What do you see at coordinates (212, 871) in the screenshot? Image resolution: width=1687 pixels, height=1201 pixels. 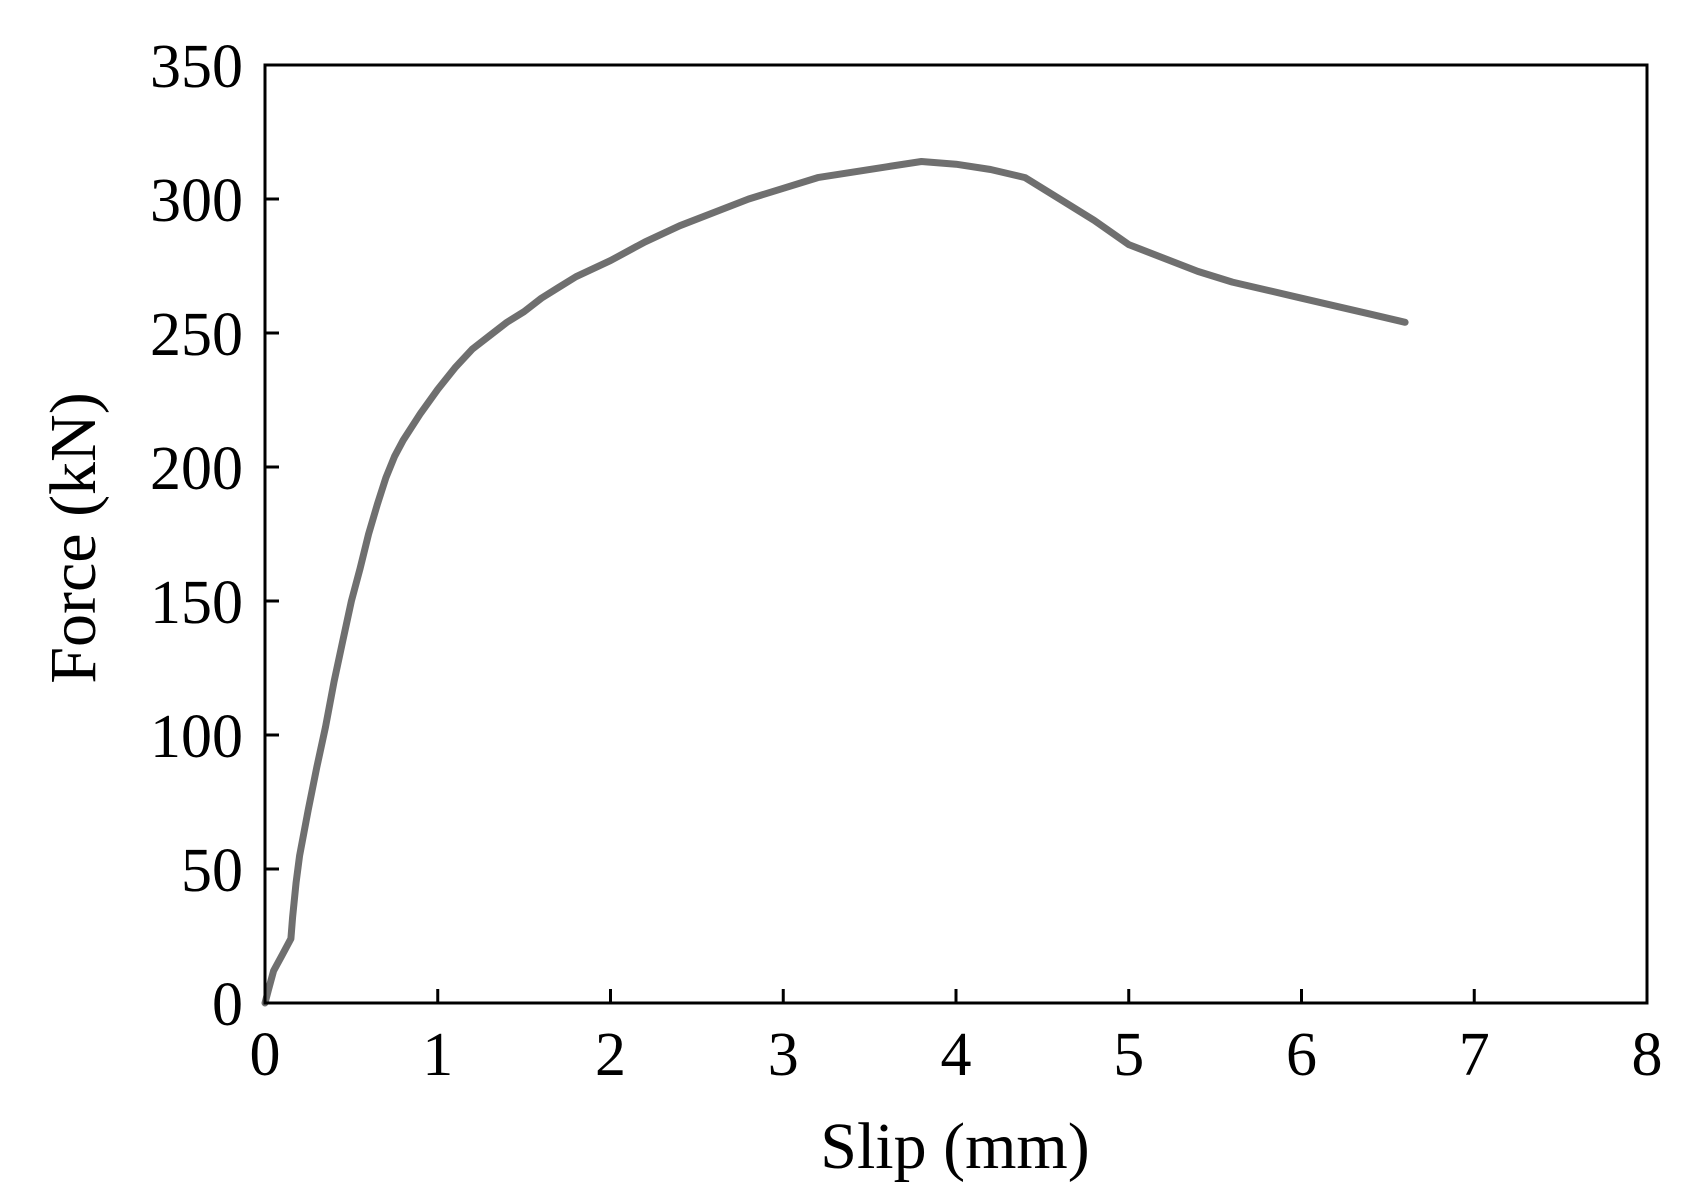 I see `y-tick-label: 50` at bounding box center [212, 871].